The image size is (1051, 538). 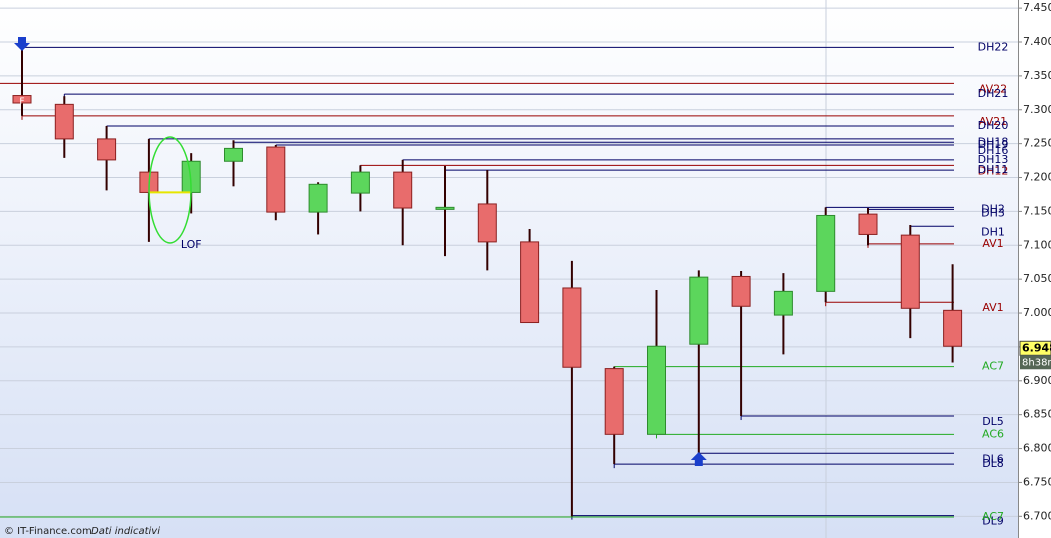 What do you see at coordinates (1034, 269) in the screenshot?
I see `axis-panel` at bounding box center [1034, 269].